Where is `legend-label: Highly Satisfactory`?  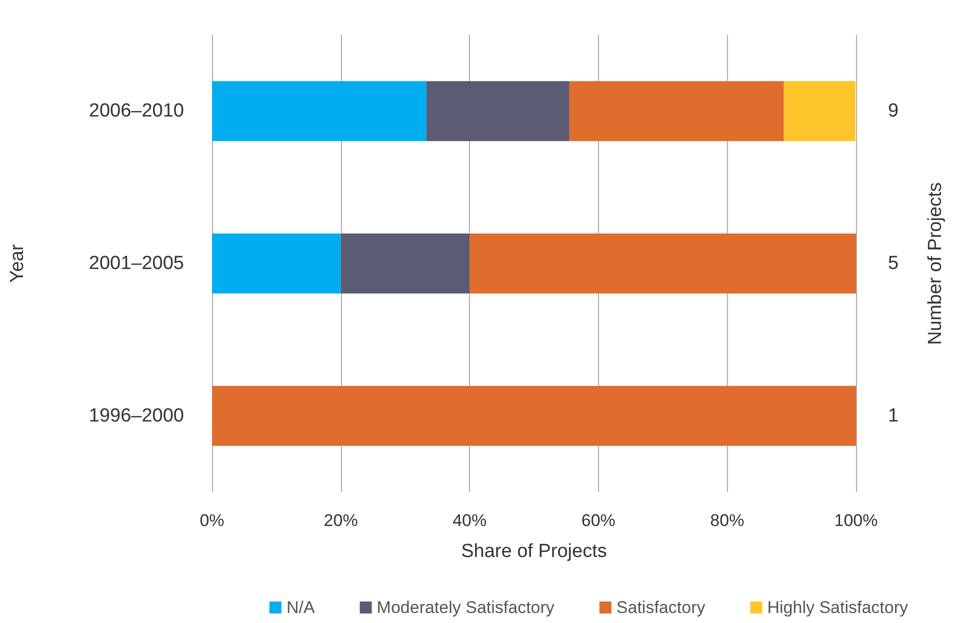
legend-label: Highly Satisfactory is located at coordinates (837, 607).